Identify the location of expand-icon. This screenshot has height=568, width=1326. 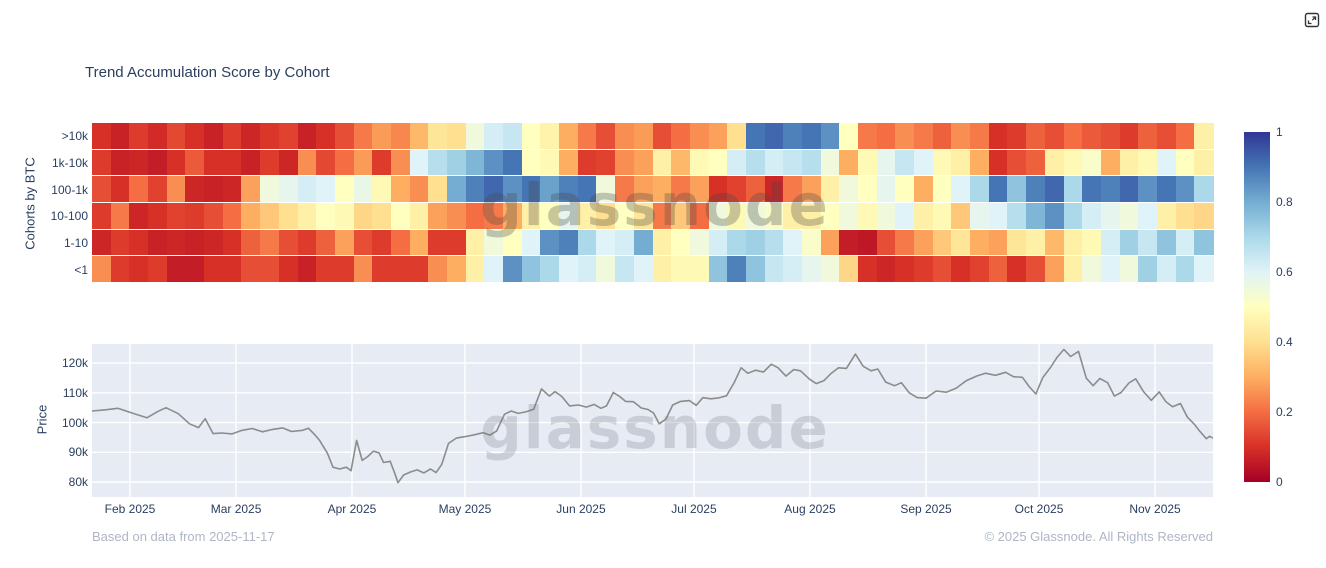
(1312, 20).